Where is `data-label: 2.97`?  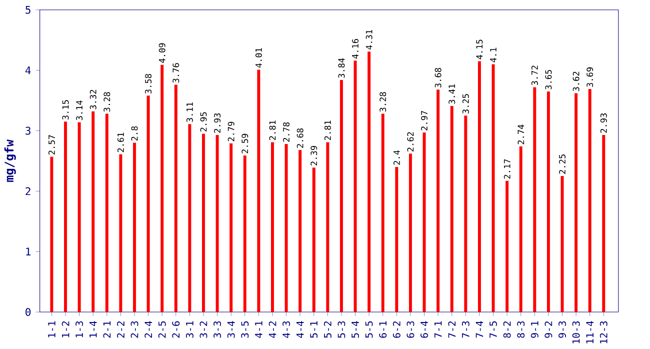 data-label: 2.97 is located at coordinates (424, 120).